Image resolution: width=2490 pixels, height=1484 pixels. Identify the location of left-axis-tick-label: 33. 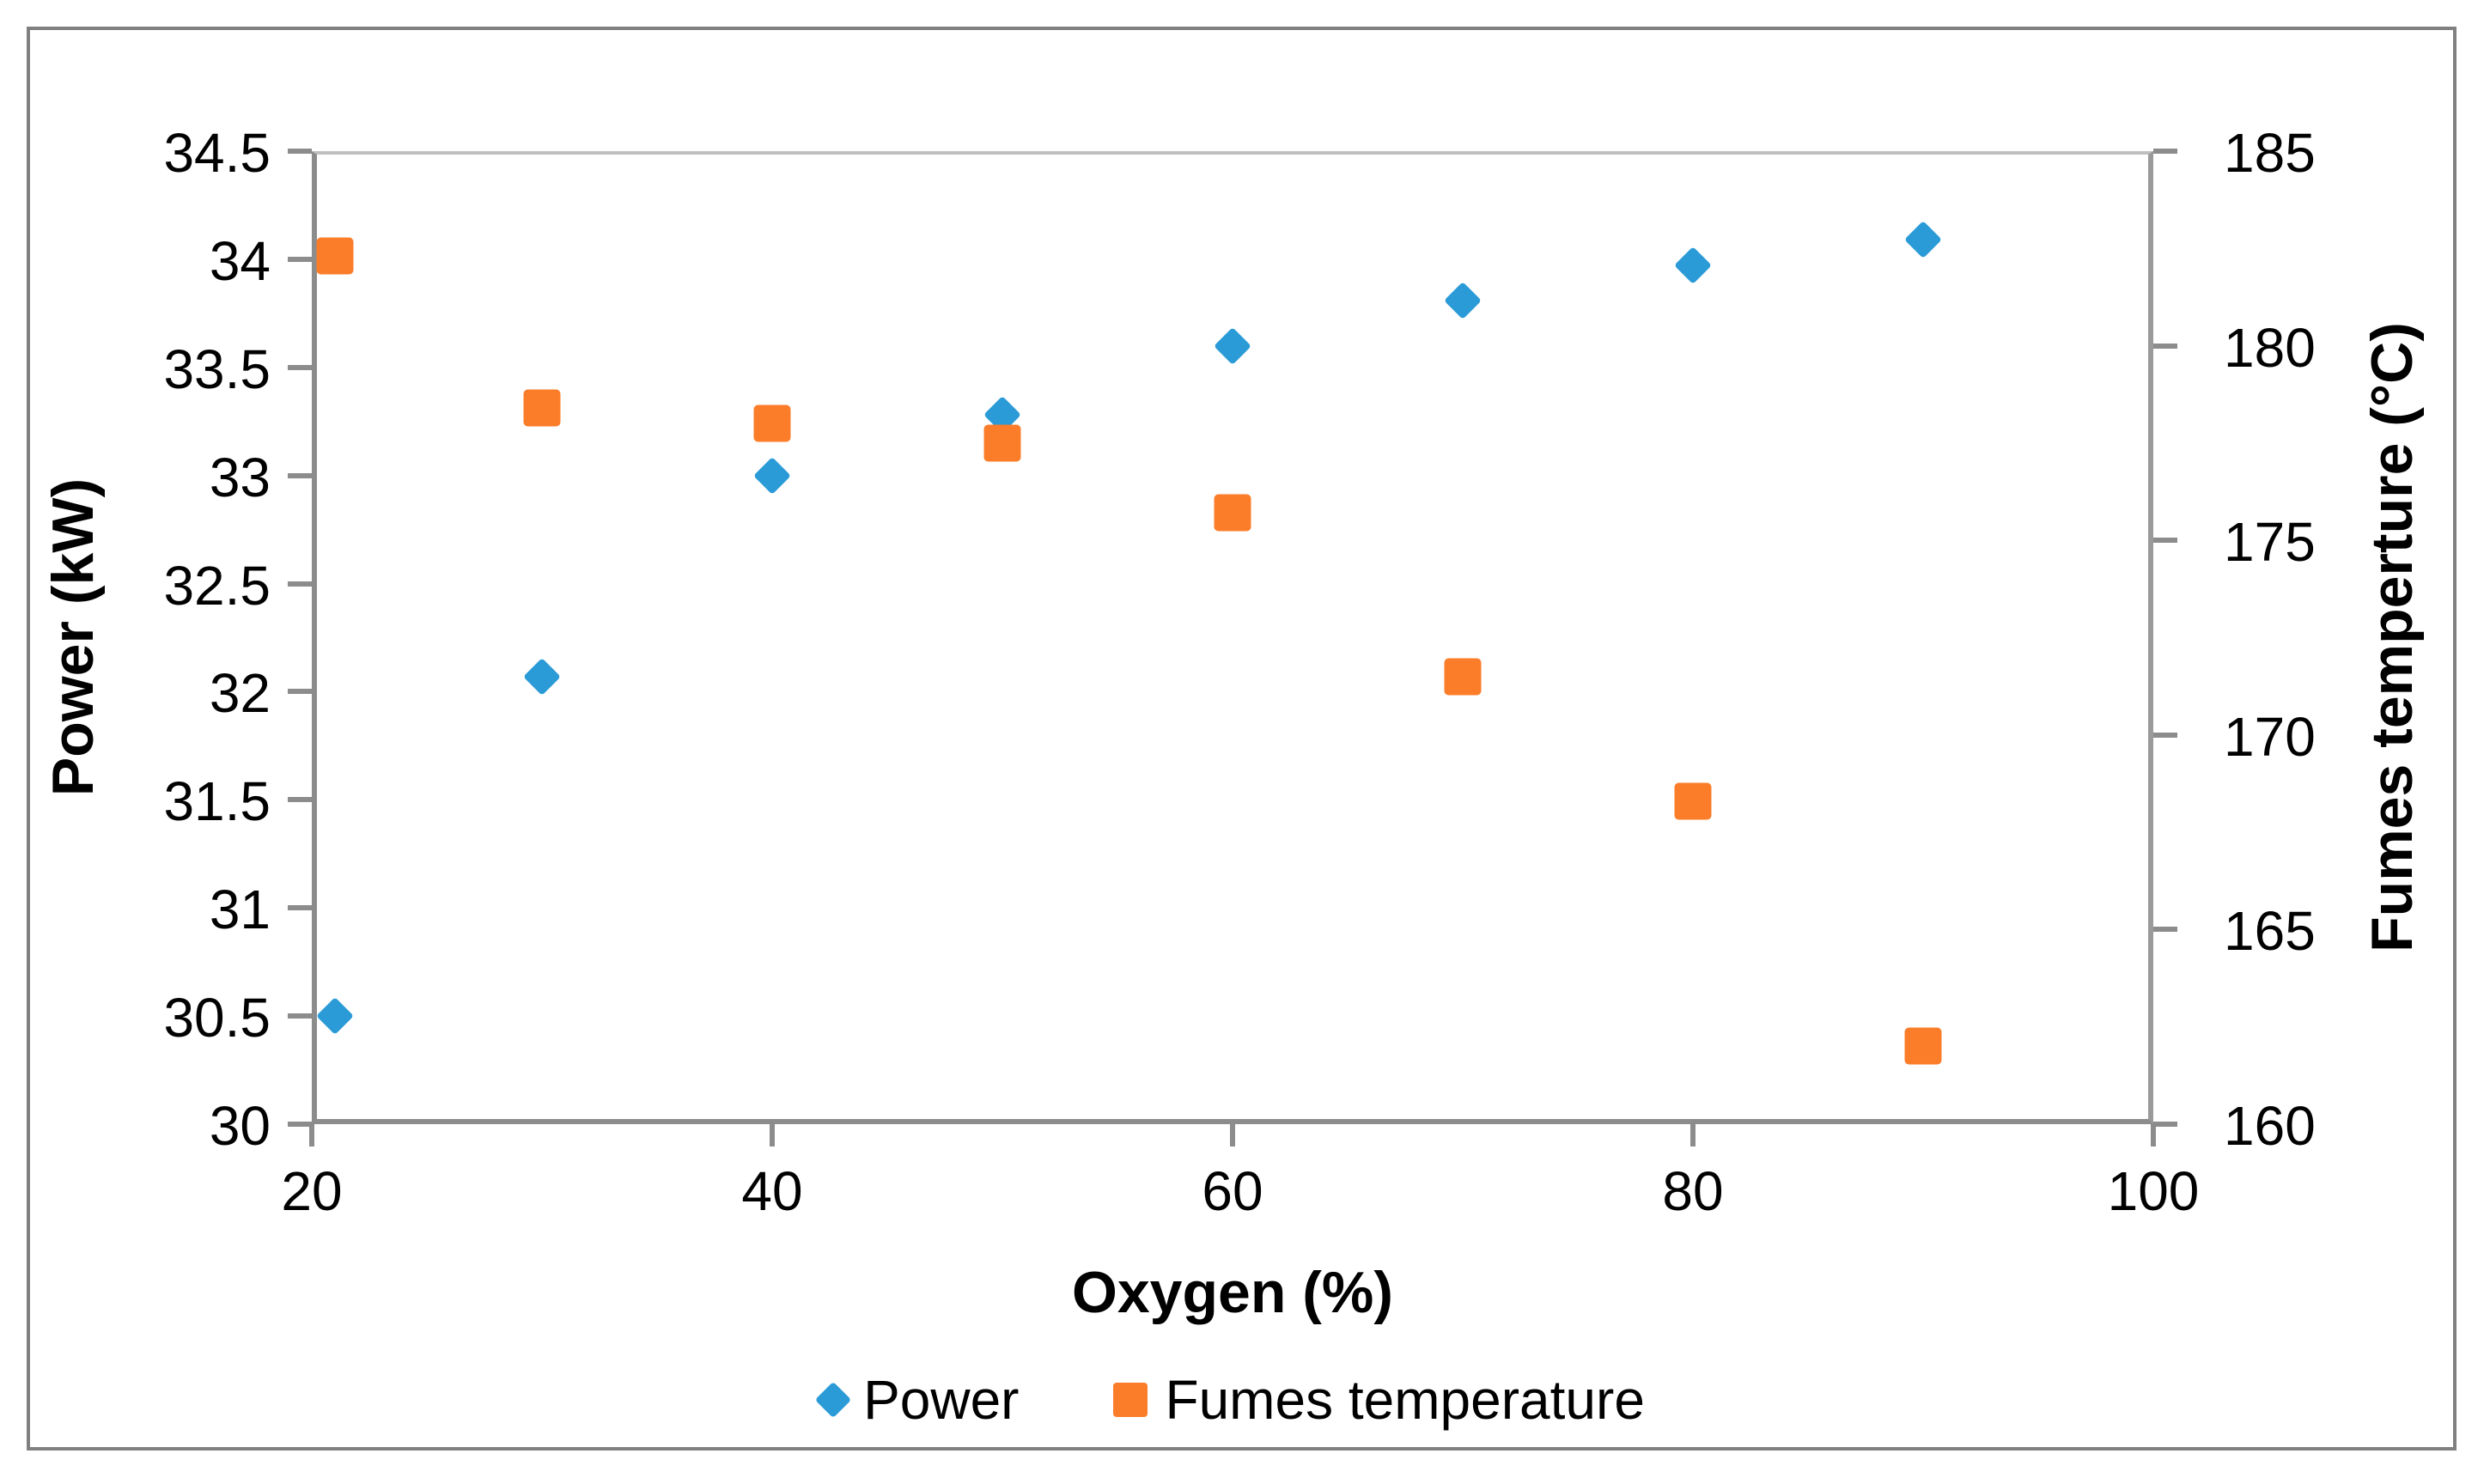
(240, 477).